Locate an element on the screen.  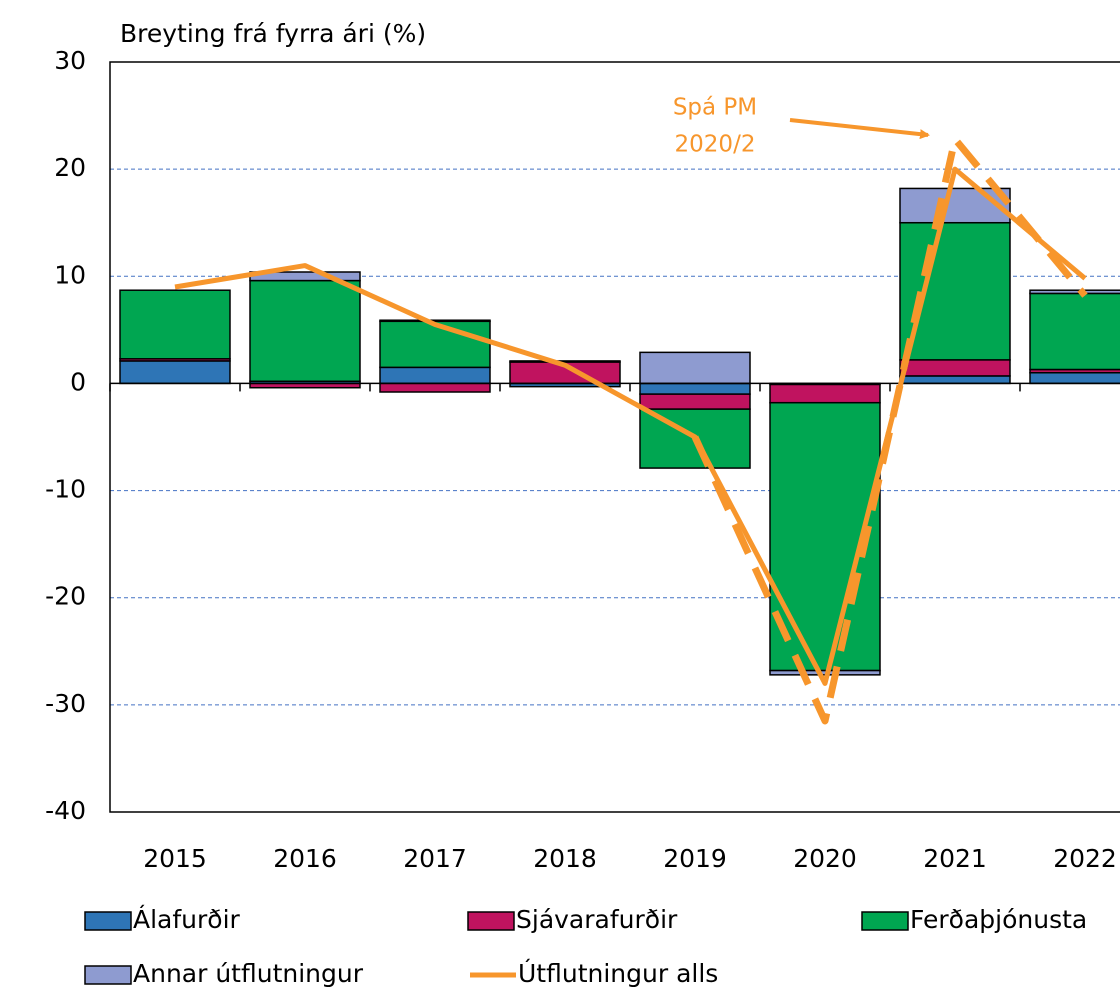
y-tick-label: 10 is located at coordinates (70, 274).